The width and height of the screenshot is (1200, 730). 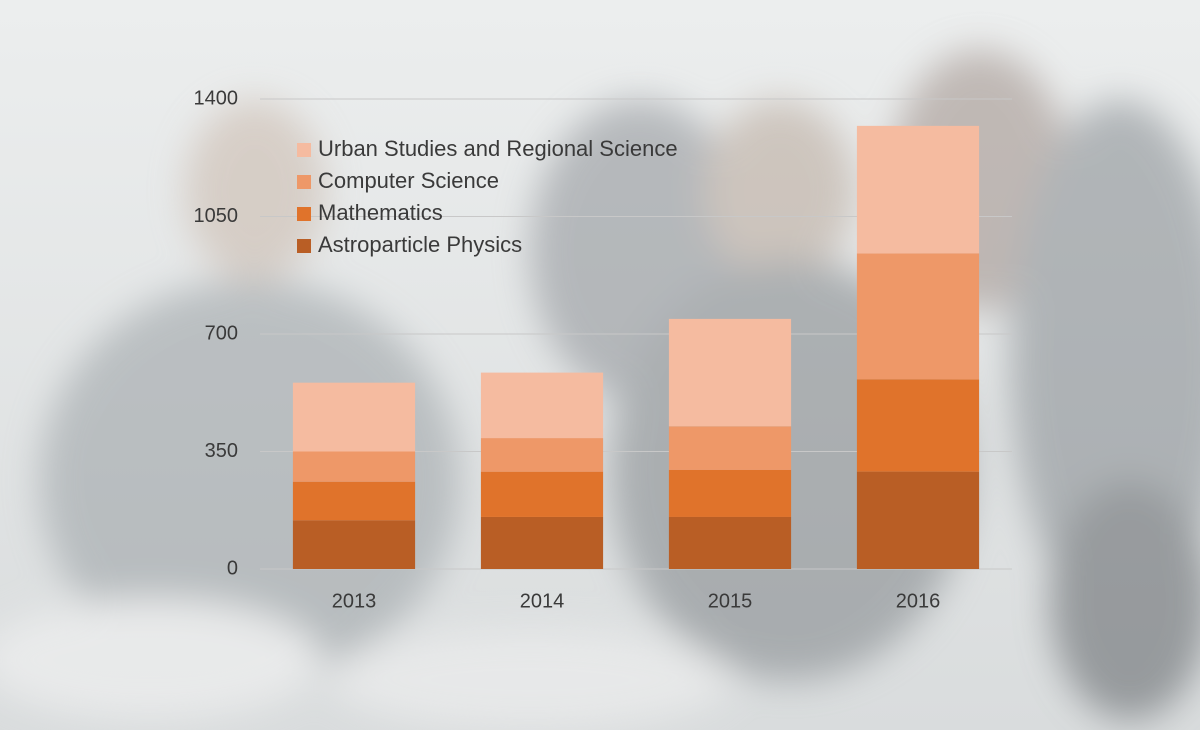 I want to click on y-tick-label: 700, so click(x=221, y=333).